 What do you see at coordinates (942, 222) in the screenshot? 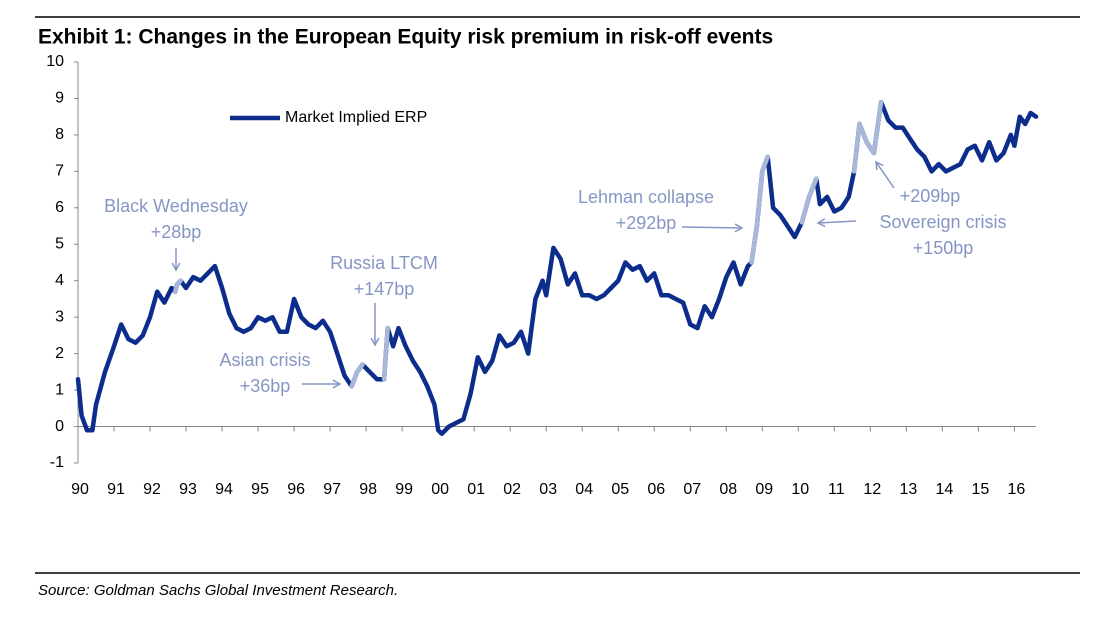
I see `annotation-text: Sovereign crisis` at bounding box center [942, 222].